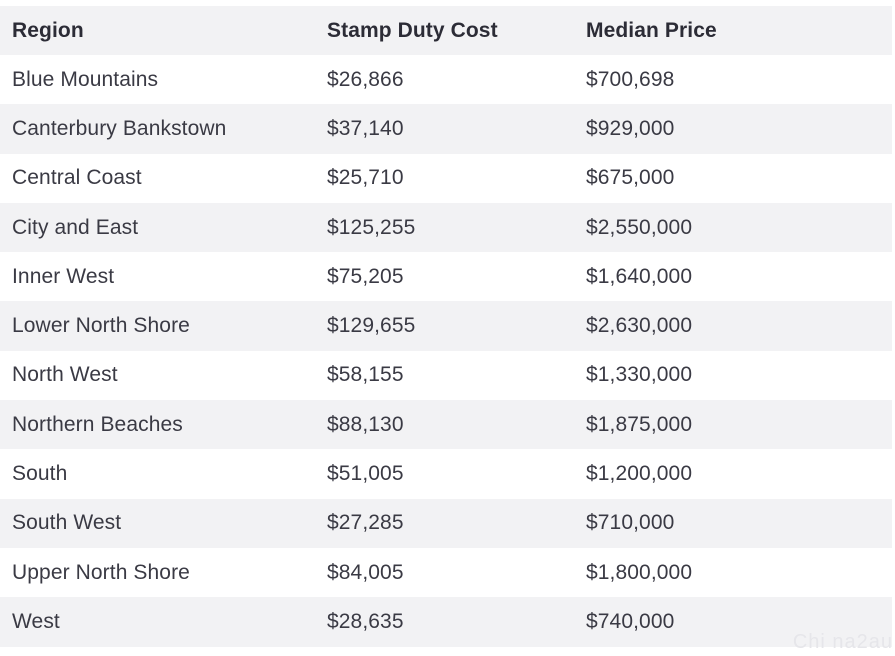 The width and height of the screenshot is (895, 656). What do you see at coordinates (97, 424) in the screenshot?
I see `cell-region: Northern Beaches` at bounding box center [97, 424].